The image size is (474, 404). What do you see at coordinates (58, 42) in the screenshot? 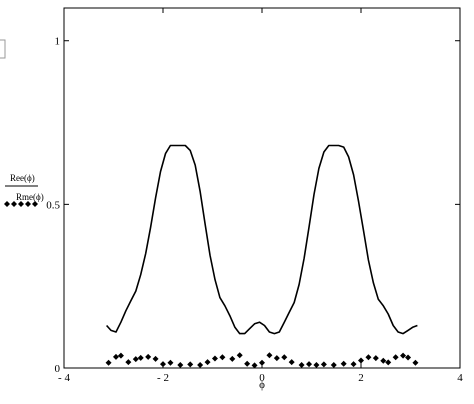
I see `y-tick-label: 1` at bounding box center [58, 42].